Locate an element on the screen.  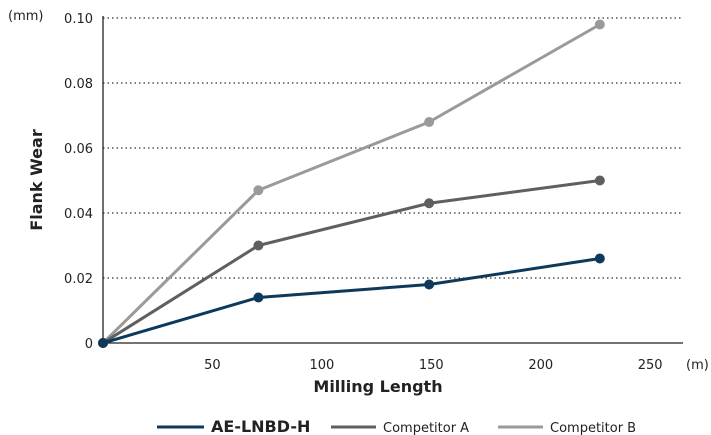
y-tick-label: 0.02 is located at coordinates (78, 279).